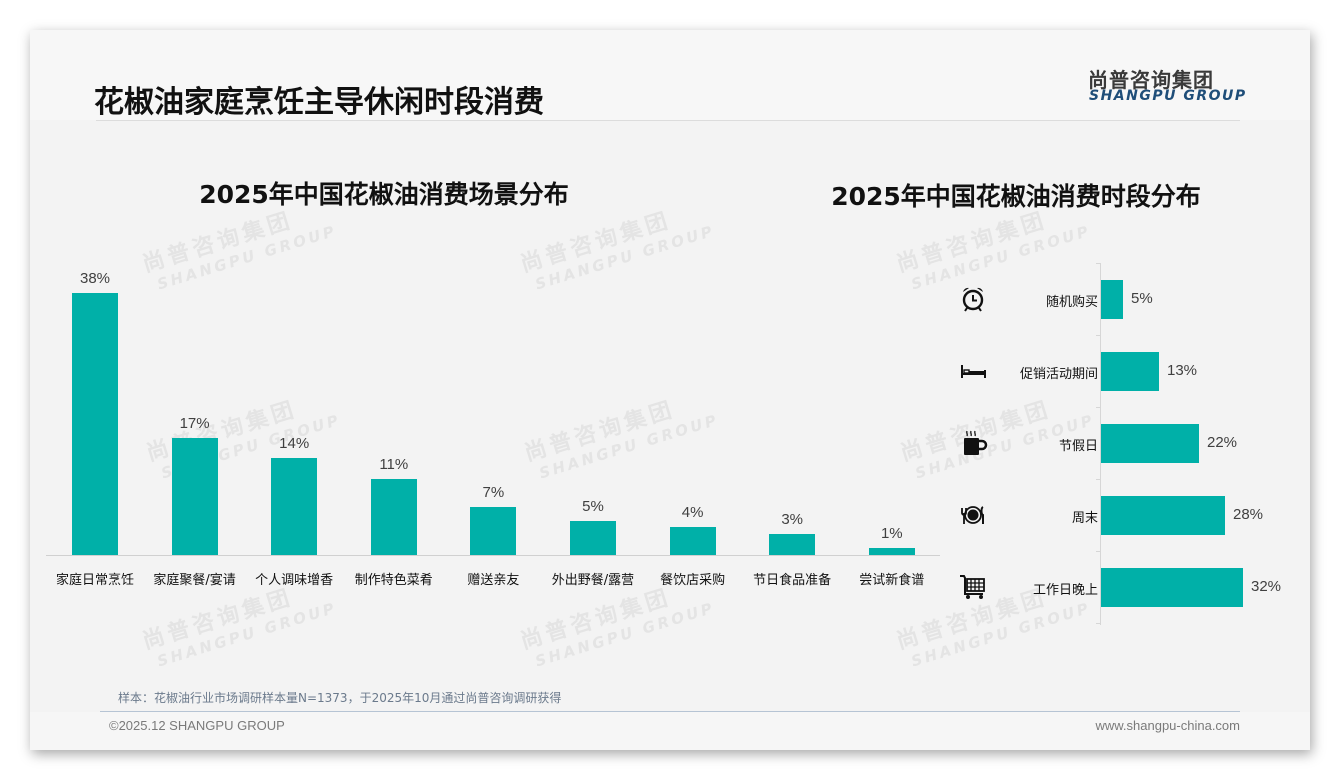  What do you see at coordinates (493, 492) in the screenshot?
I see `bar-value-label: 7%` at bounding box center [493, 492].